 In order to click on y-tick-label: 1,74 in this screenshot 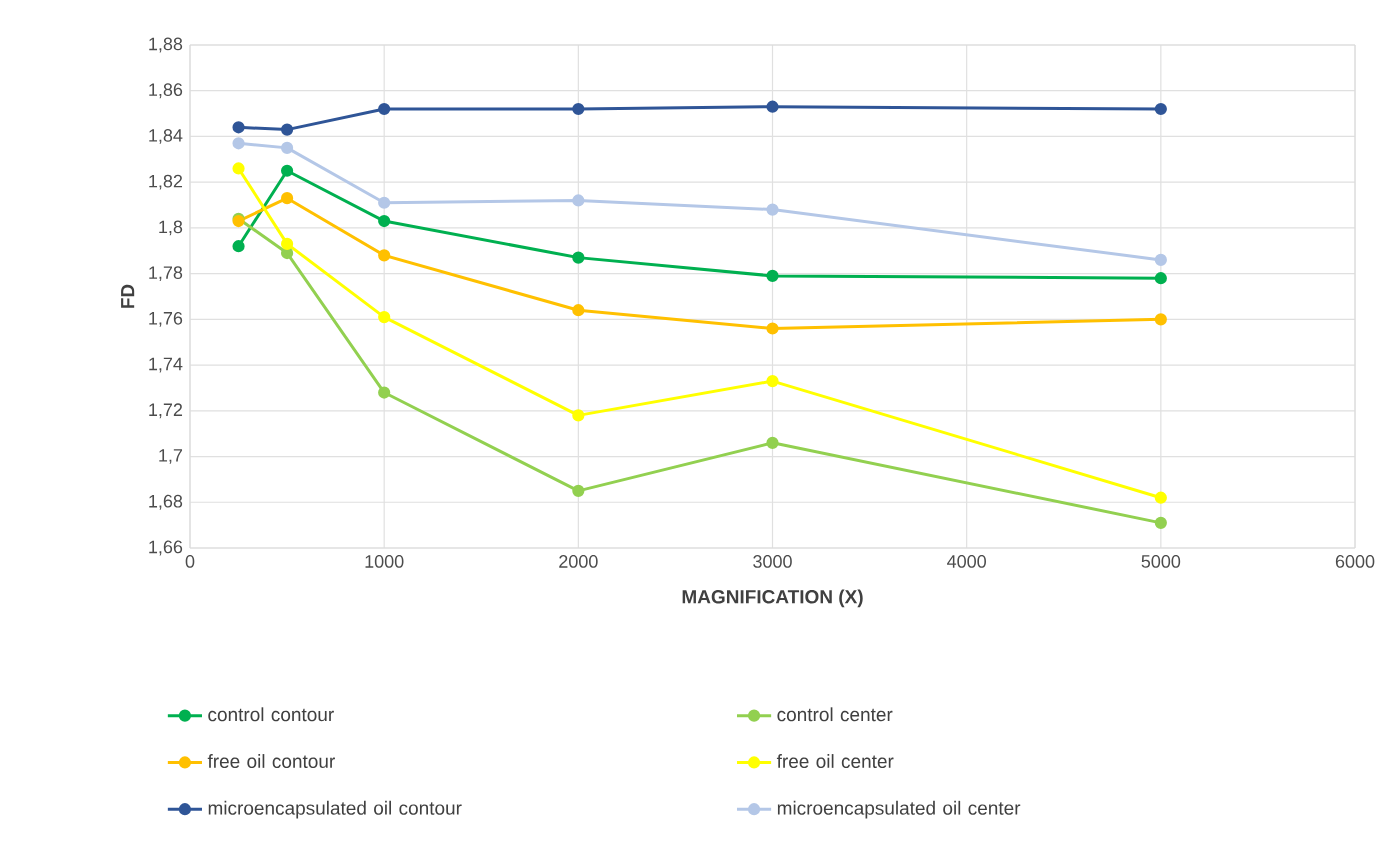, I will do `click(166, 365)`.